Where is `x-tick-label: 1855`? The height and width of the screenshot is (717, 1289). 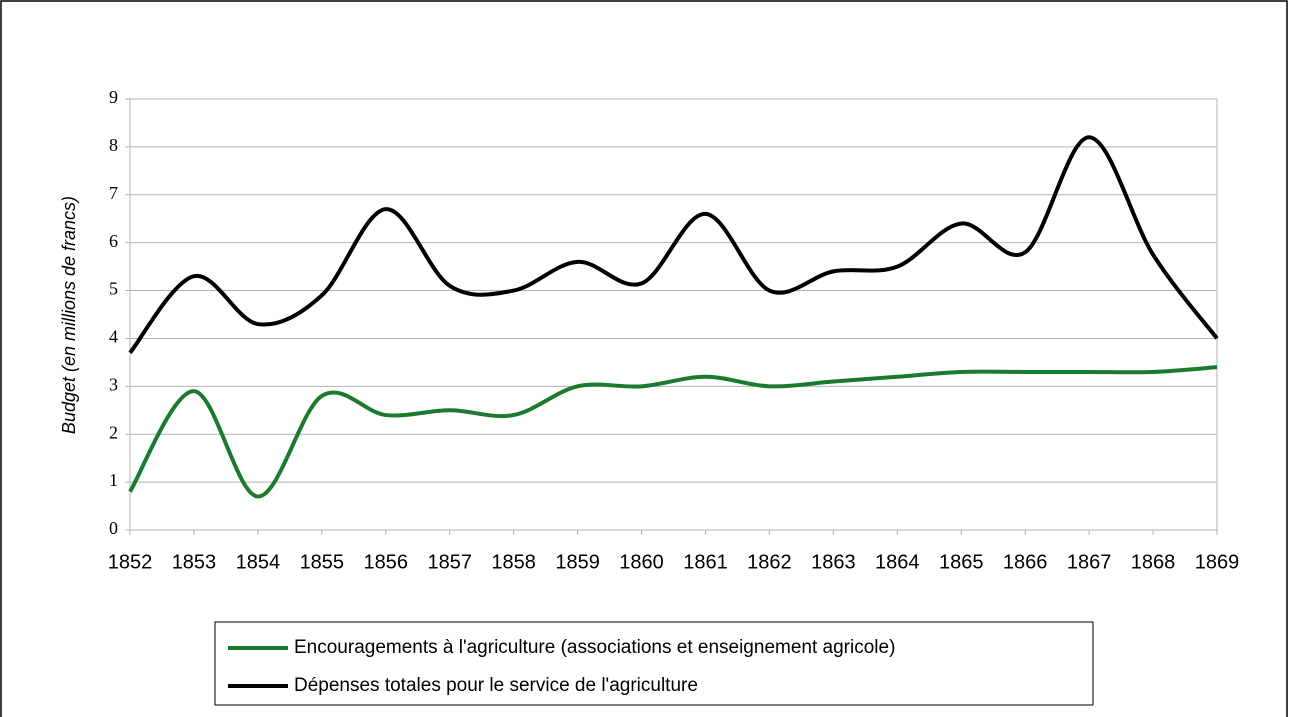
x-tick-label: 1855 is located at coordinates (322, 562).